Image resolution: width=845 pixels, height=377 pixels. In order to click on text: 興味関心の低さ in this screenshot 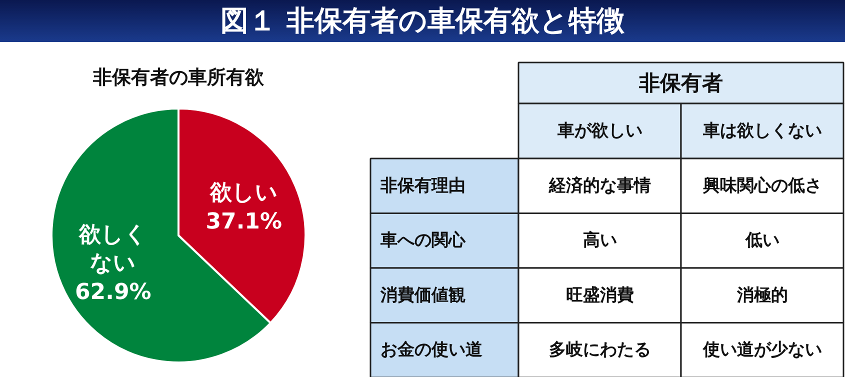, I will do `click(762, 186)`.